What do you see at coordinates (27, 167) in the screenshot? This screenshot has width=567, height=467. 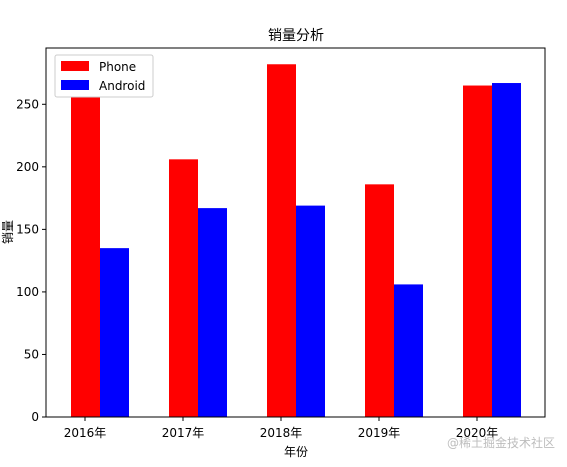 I see `y-tick-label-4: 200` at bounding box center [27, 167].